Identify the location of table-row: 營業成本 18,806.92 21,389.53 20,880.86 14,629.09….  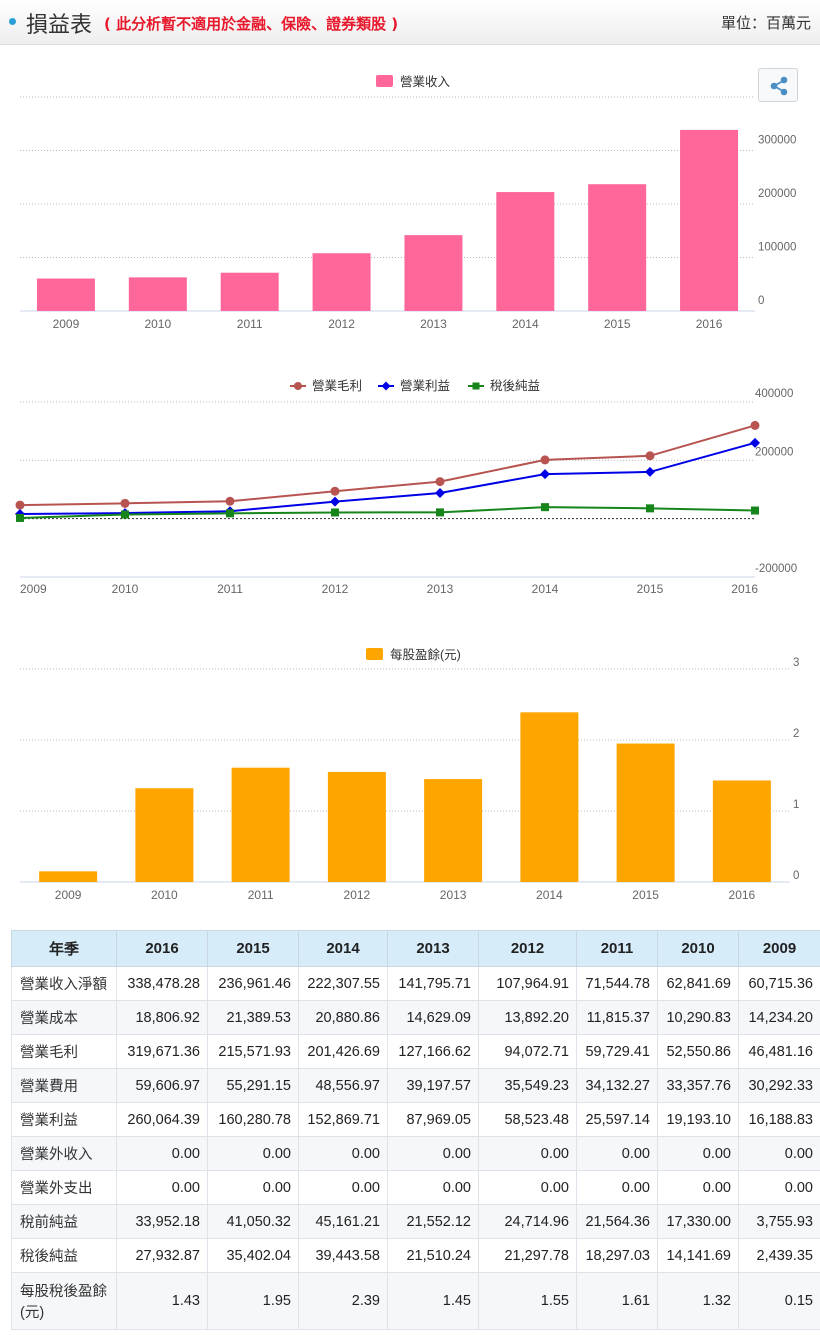
(415, 1017).